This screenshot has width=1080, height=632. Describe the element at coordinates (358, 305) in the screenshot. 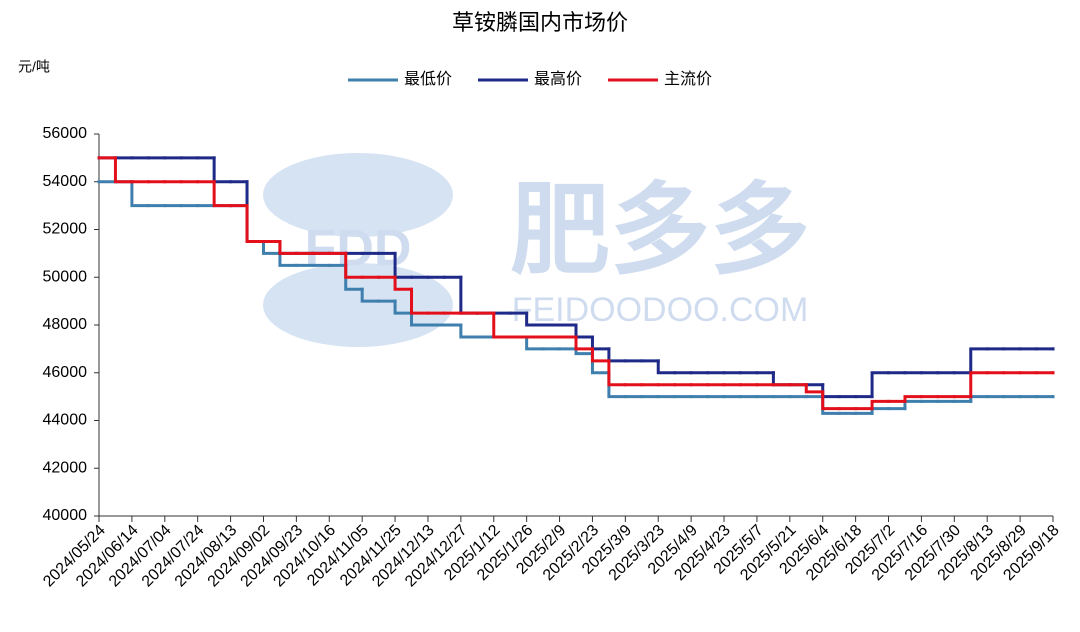

I see `watermark-logo-bottom` at that location.